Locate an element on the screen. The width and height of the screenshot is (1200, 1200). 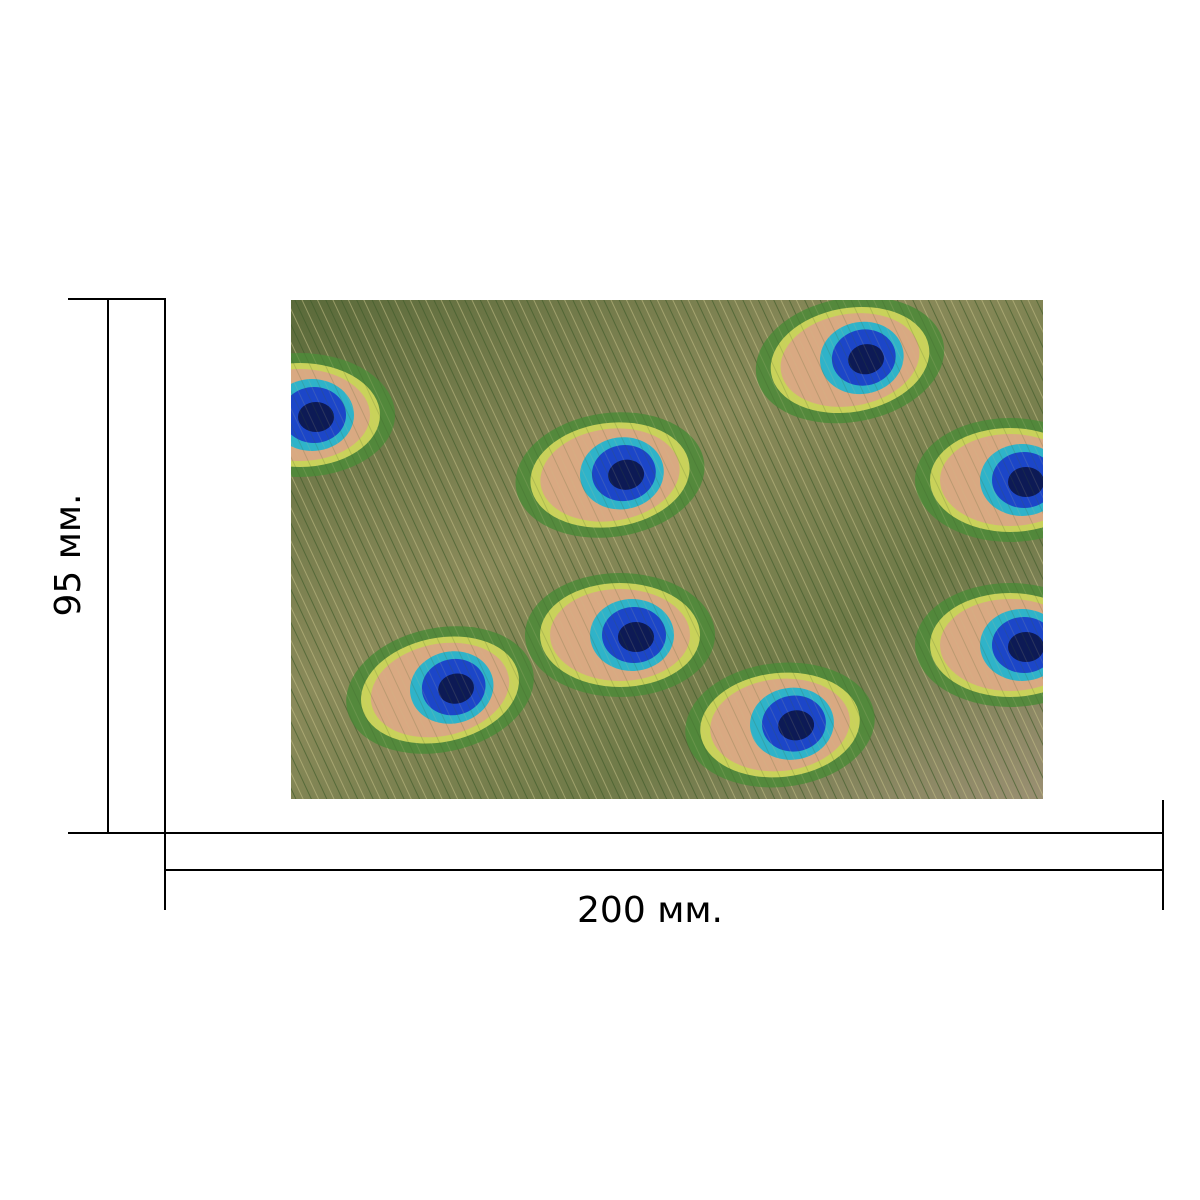
width-label: 200 мм. is located at coordinates (650, 910).